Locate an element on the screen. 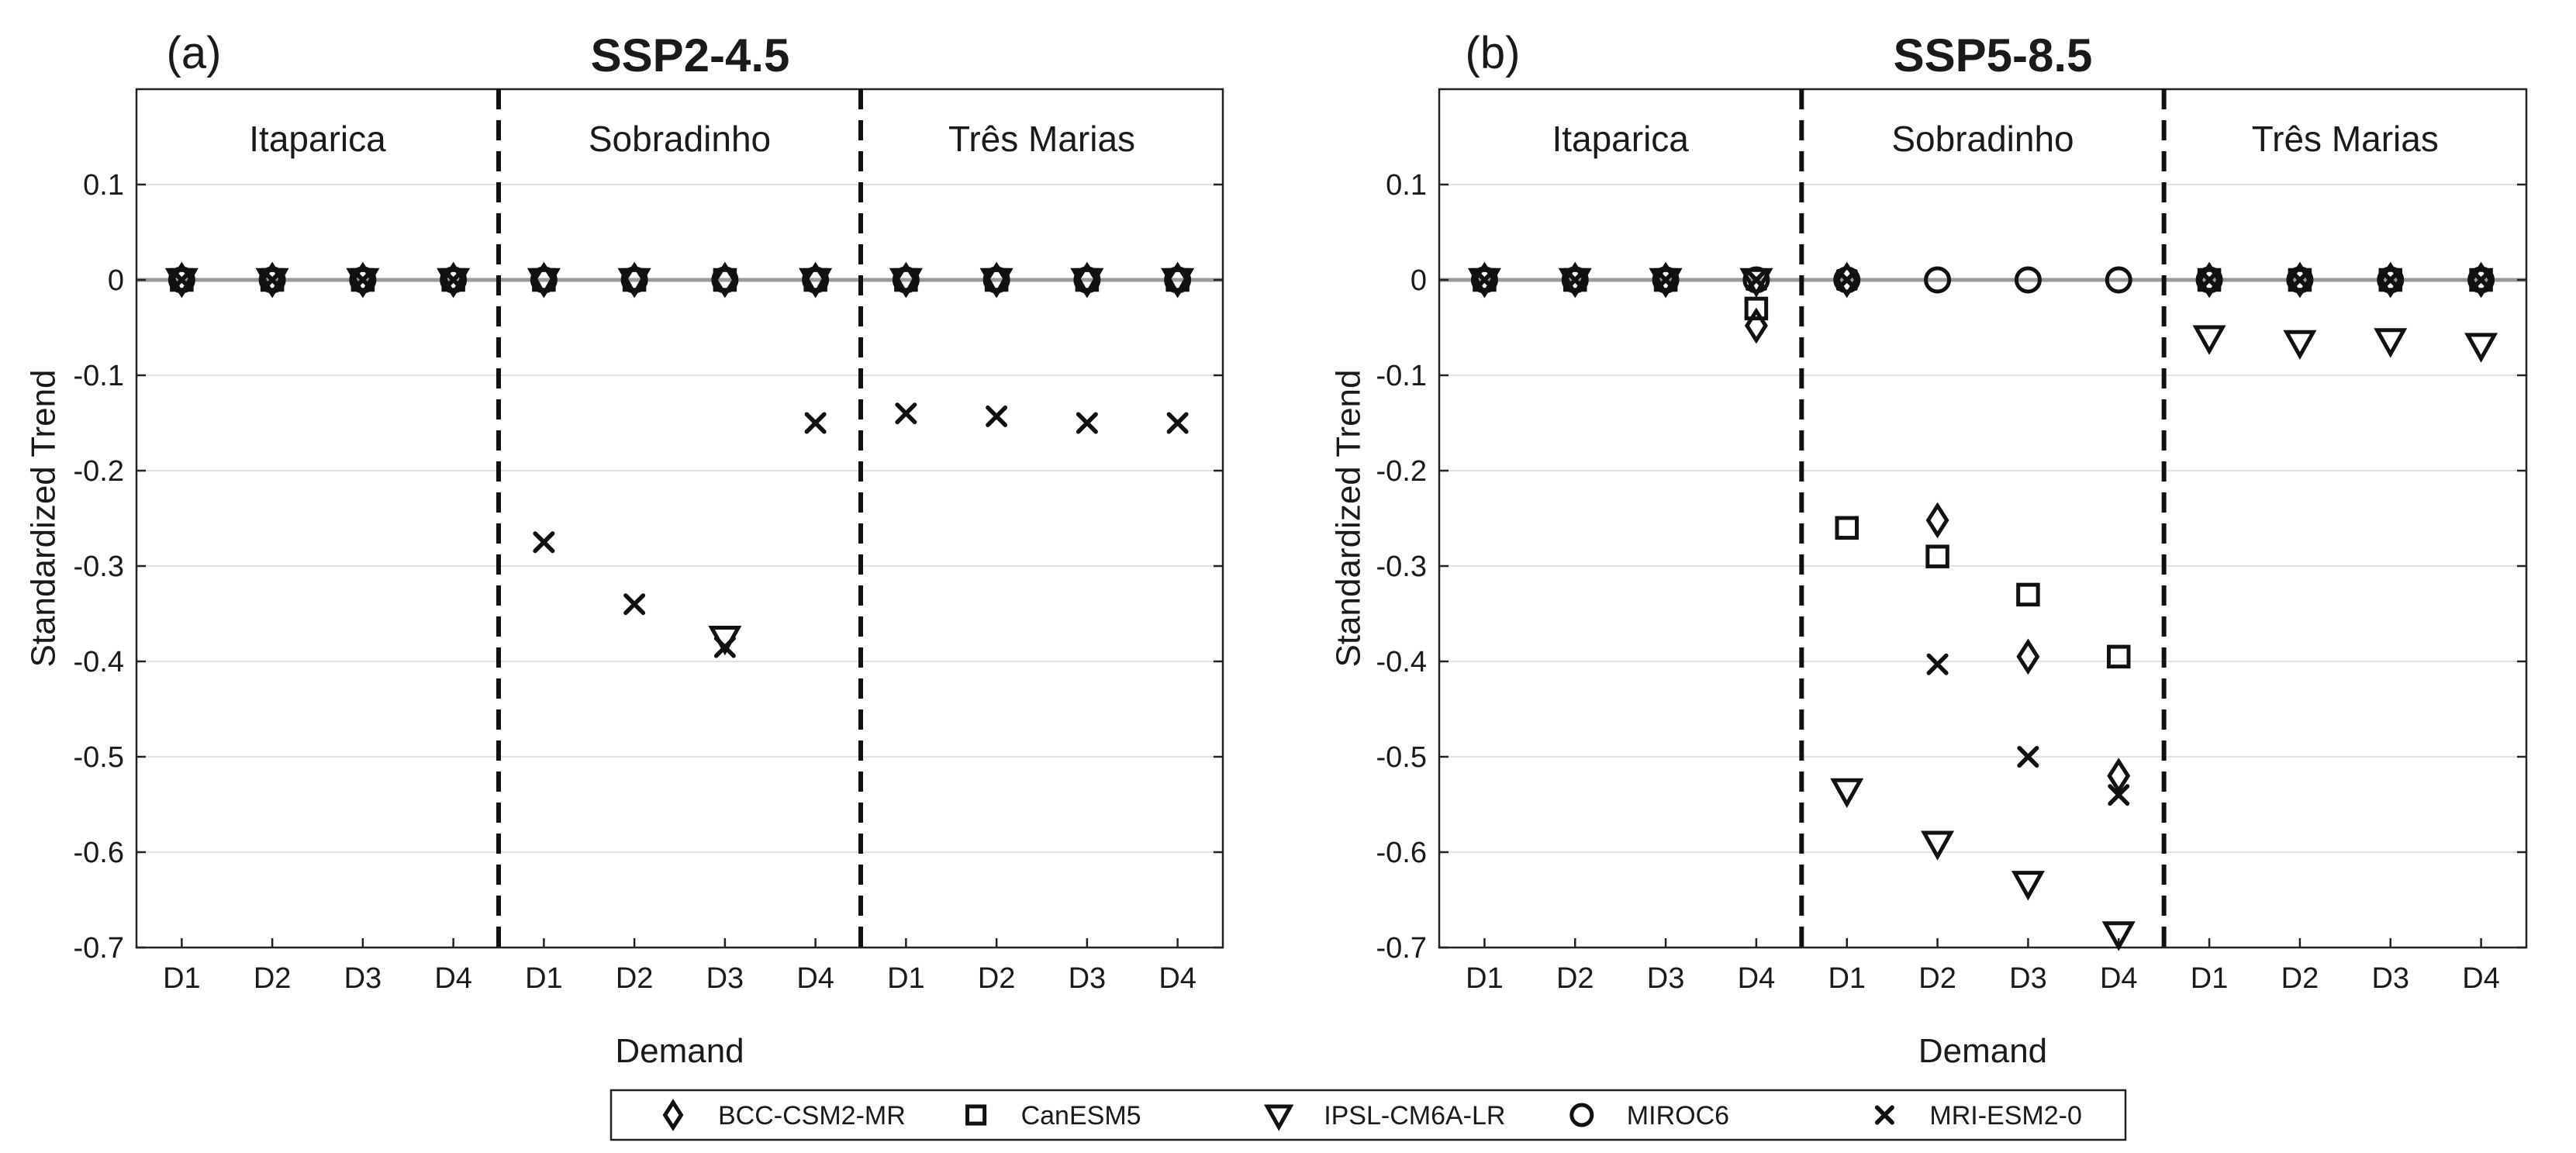 Image resolution: width=2576 pixels, height=1153 pixels. y-tick-label: -0.5 is located at coordinates (99, 757).